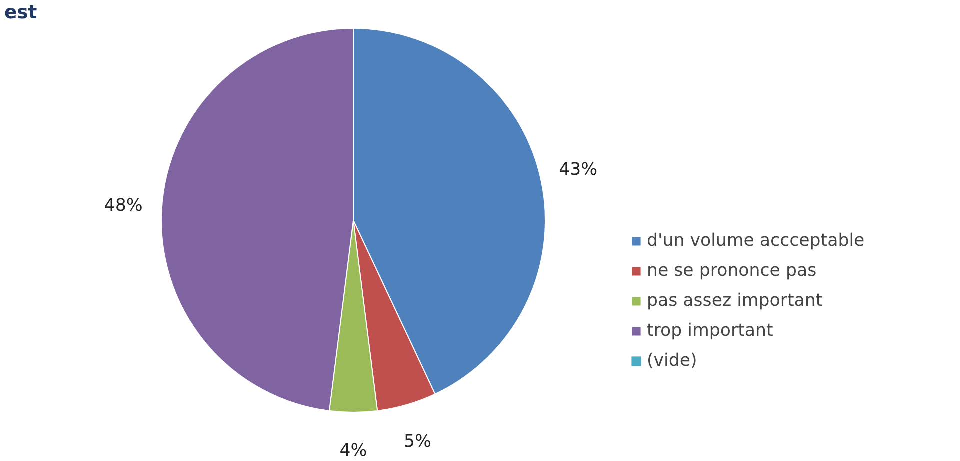 The image size is (960, 461). I want to click on legend-label: pas assez important, so click(735, 301).